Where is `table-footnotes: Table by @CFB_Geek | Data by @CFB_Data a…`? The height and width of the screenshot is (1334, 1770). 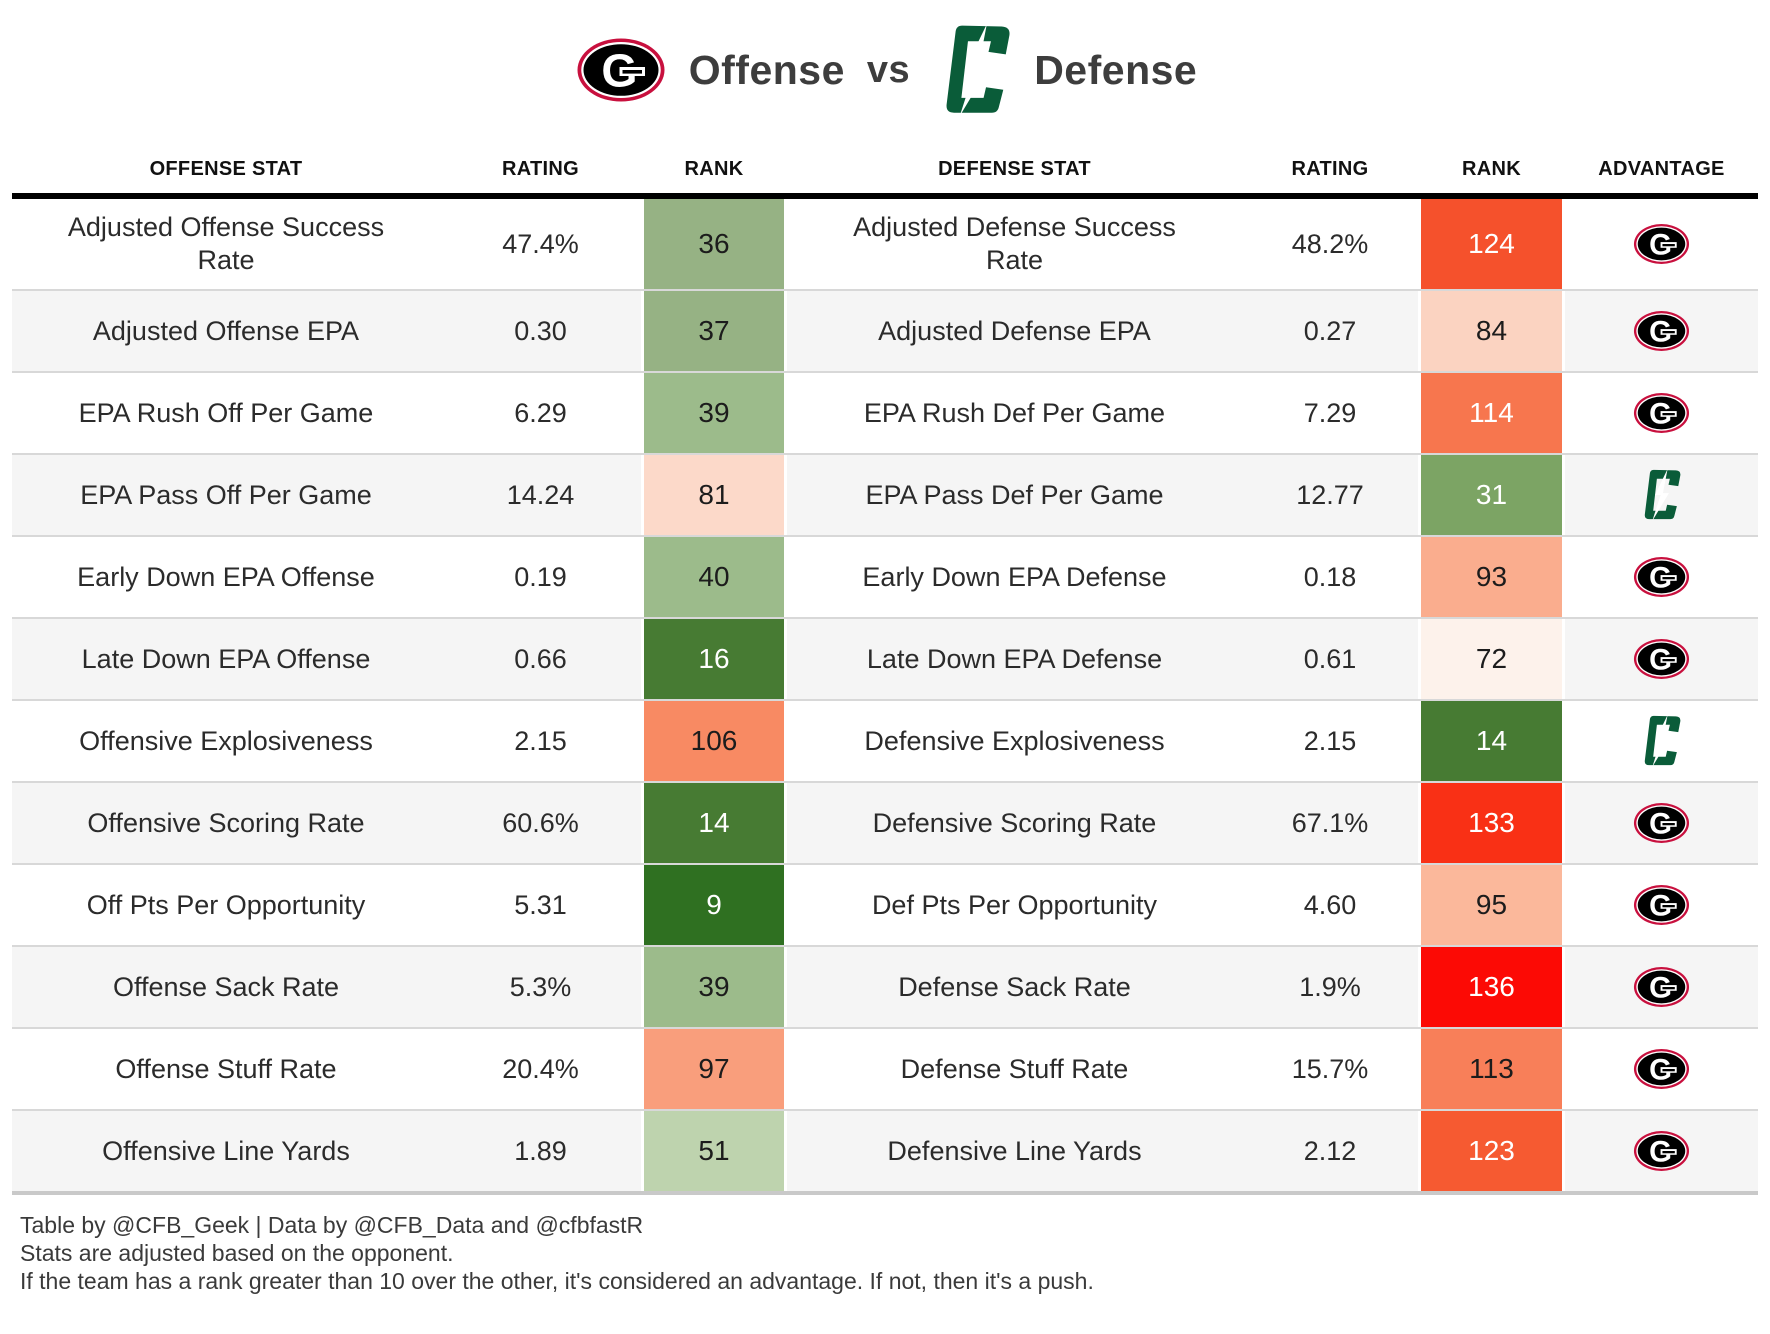 table-footnotes: Table by @CFB_Geek | Data by @CFB_Data a… is located at coordinates (895, 1253).